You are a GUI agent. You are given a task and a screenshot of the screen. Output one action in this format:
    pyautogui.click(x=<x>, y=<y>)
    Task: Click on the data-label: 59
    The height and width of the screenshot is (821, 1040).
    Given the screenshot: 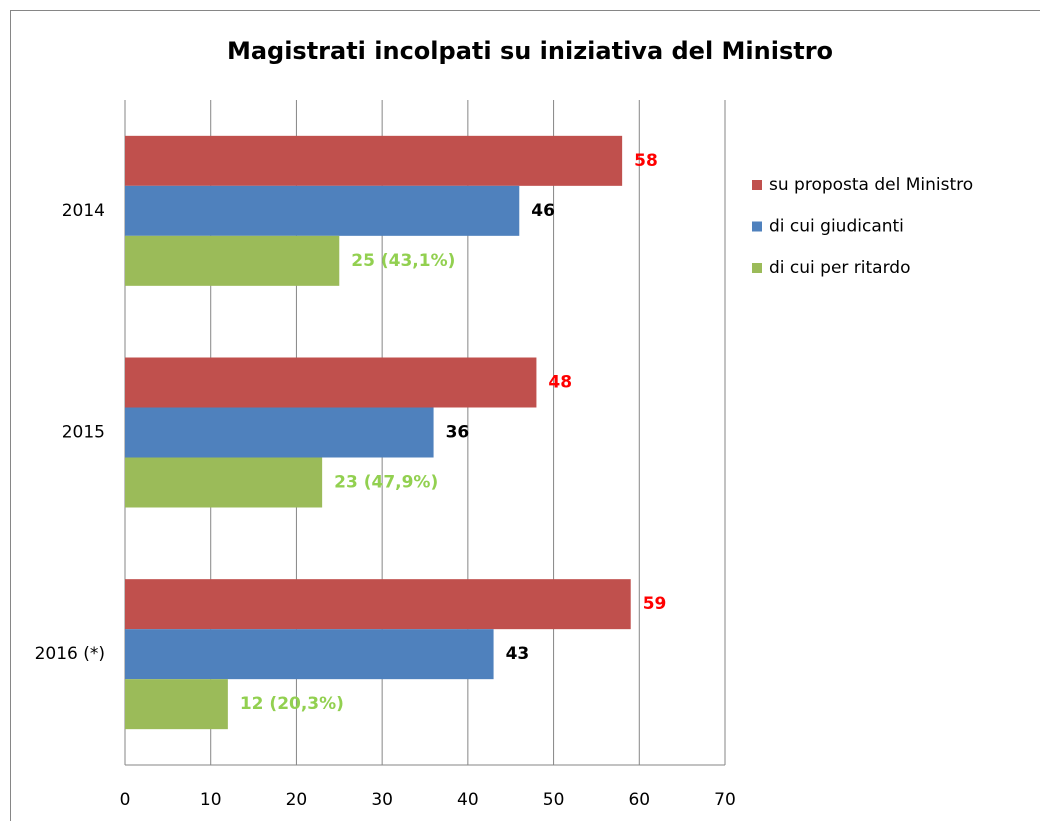 What is the action you would take?
    pyautogui.click(x=655, y=604)
    